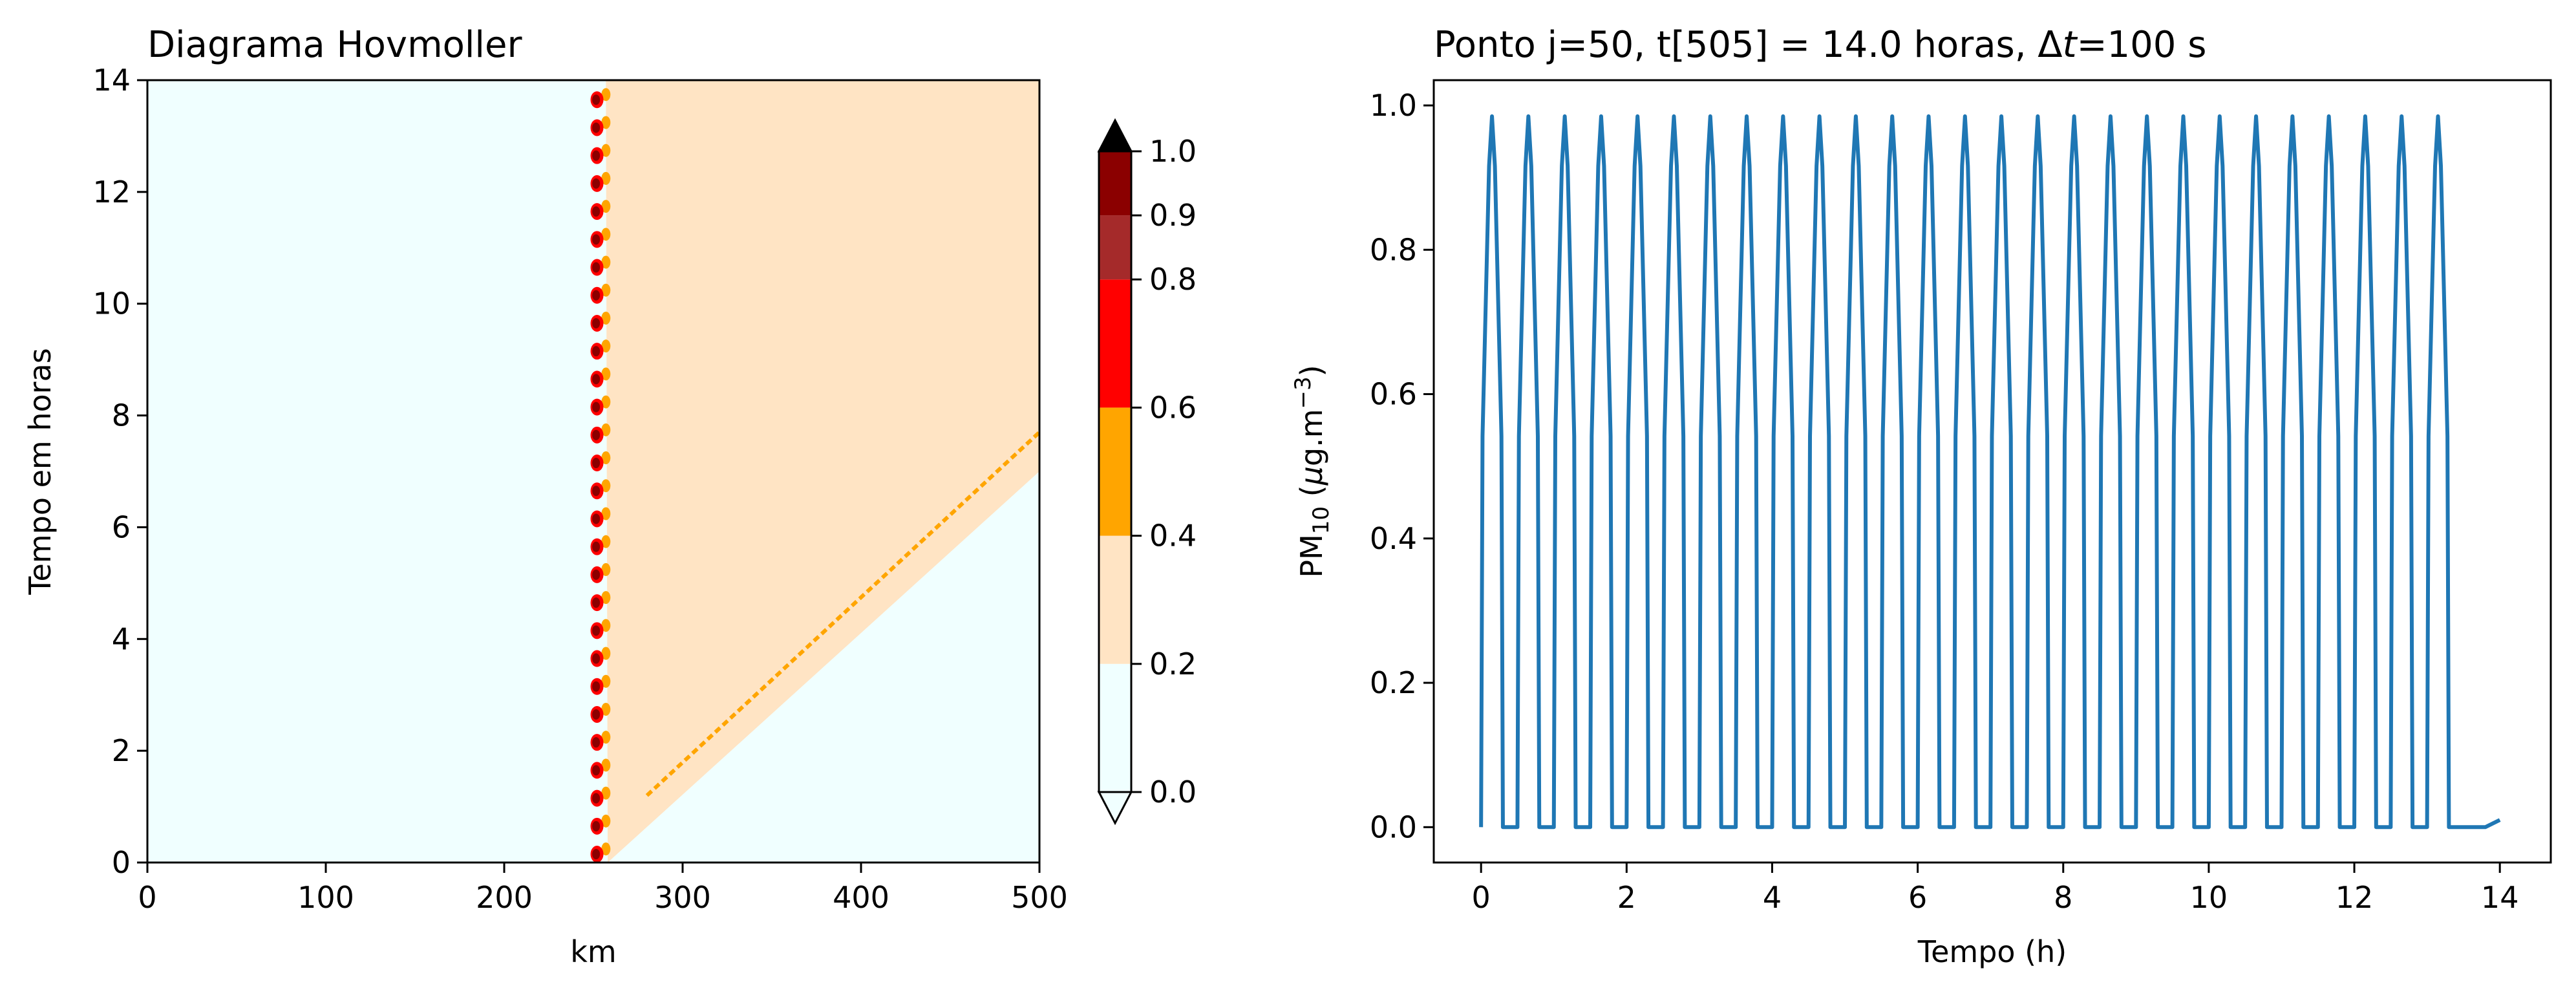  Describe the element at coordinates (1115, 808) in the screenshot. I see `colorbar-under-arrow` at that location.